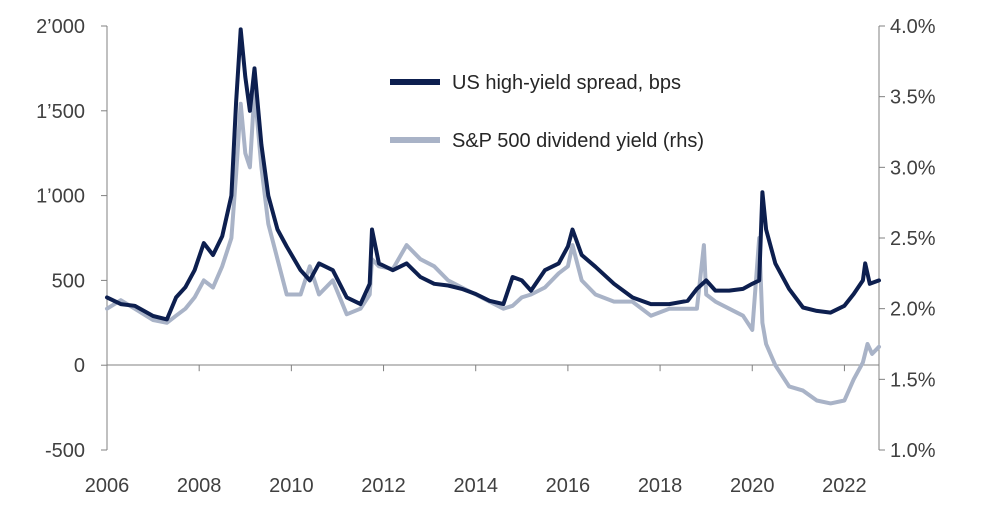 This screenshot has height=508, width=988. What do you see at coordinates (568, 486) in the screenshot?
I see `x-tick-label: 2016` at bounding box center [568, 486].